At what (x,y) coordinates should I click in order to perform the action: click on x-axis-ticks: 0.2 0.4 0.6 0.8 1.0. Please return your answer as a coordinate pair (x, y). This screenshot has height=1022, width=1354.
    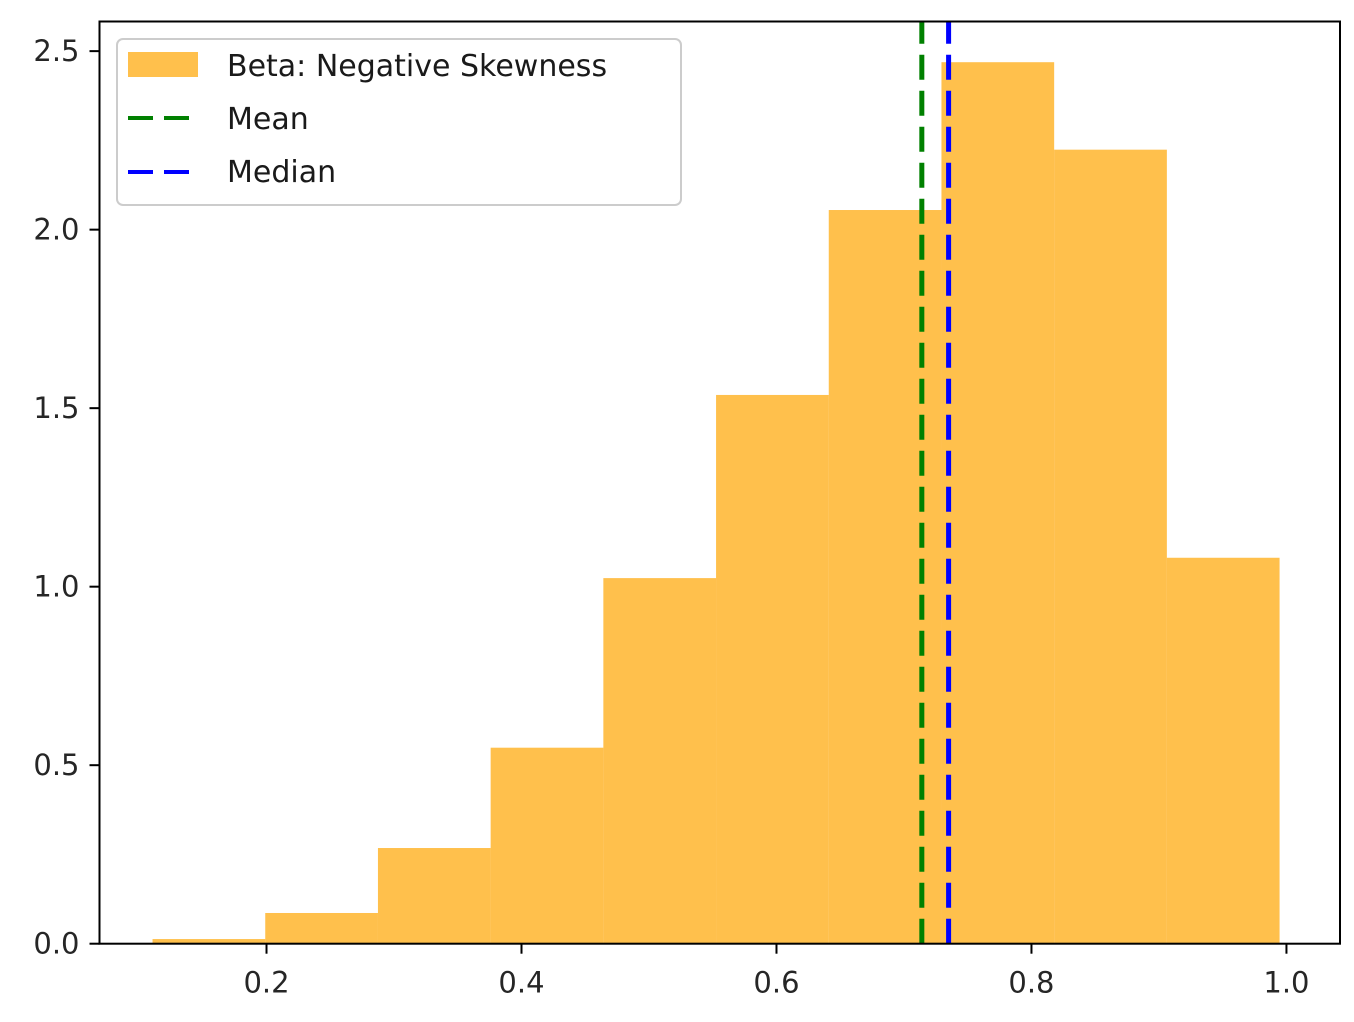
    Looking at the image, I should click on (776, 971).